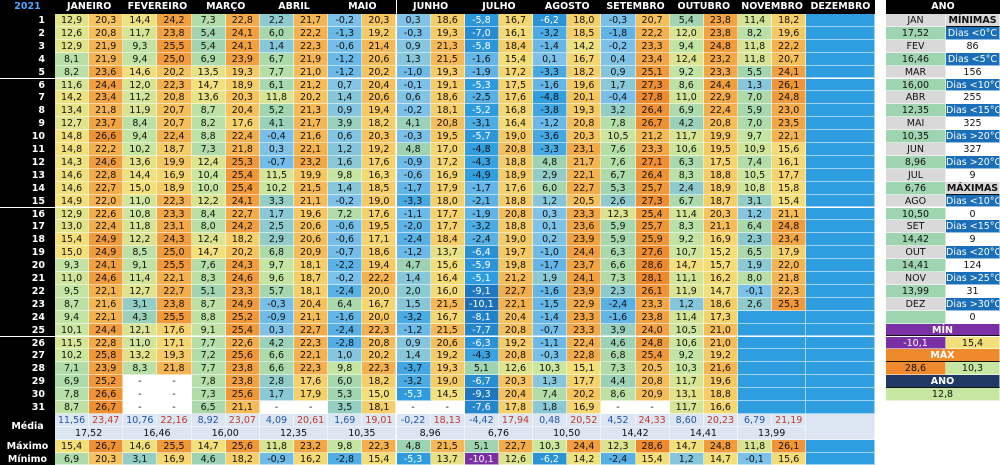 The image size is (1000, 465). I want to click on min-temp-cell: 9,4, so click(72, 317).